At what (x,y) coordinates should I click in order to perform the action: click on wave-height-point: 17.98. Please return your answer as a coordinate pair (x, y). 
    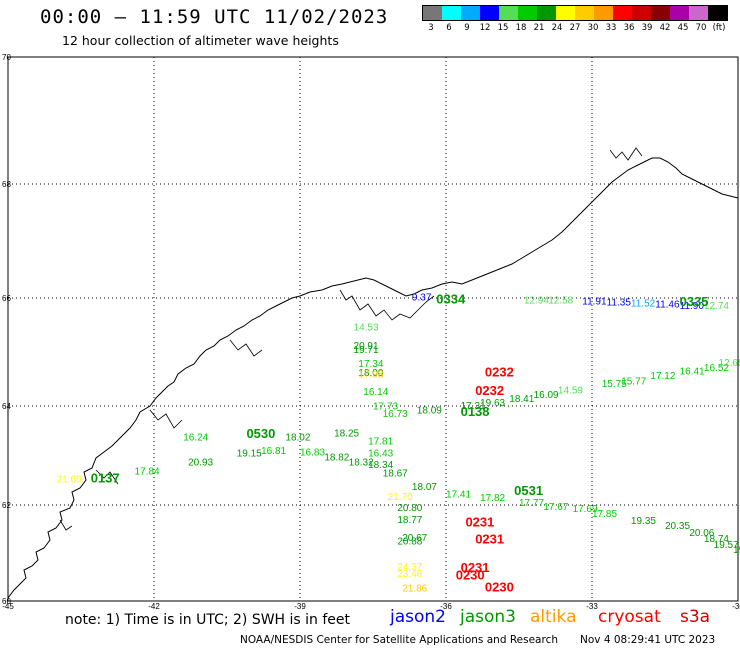
    Looking at the image, I should click on (370, 374).